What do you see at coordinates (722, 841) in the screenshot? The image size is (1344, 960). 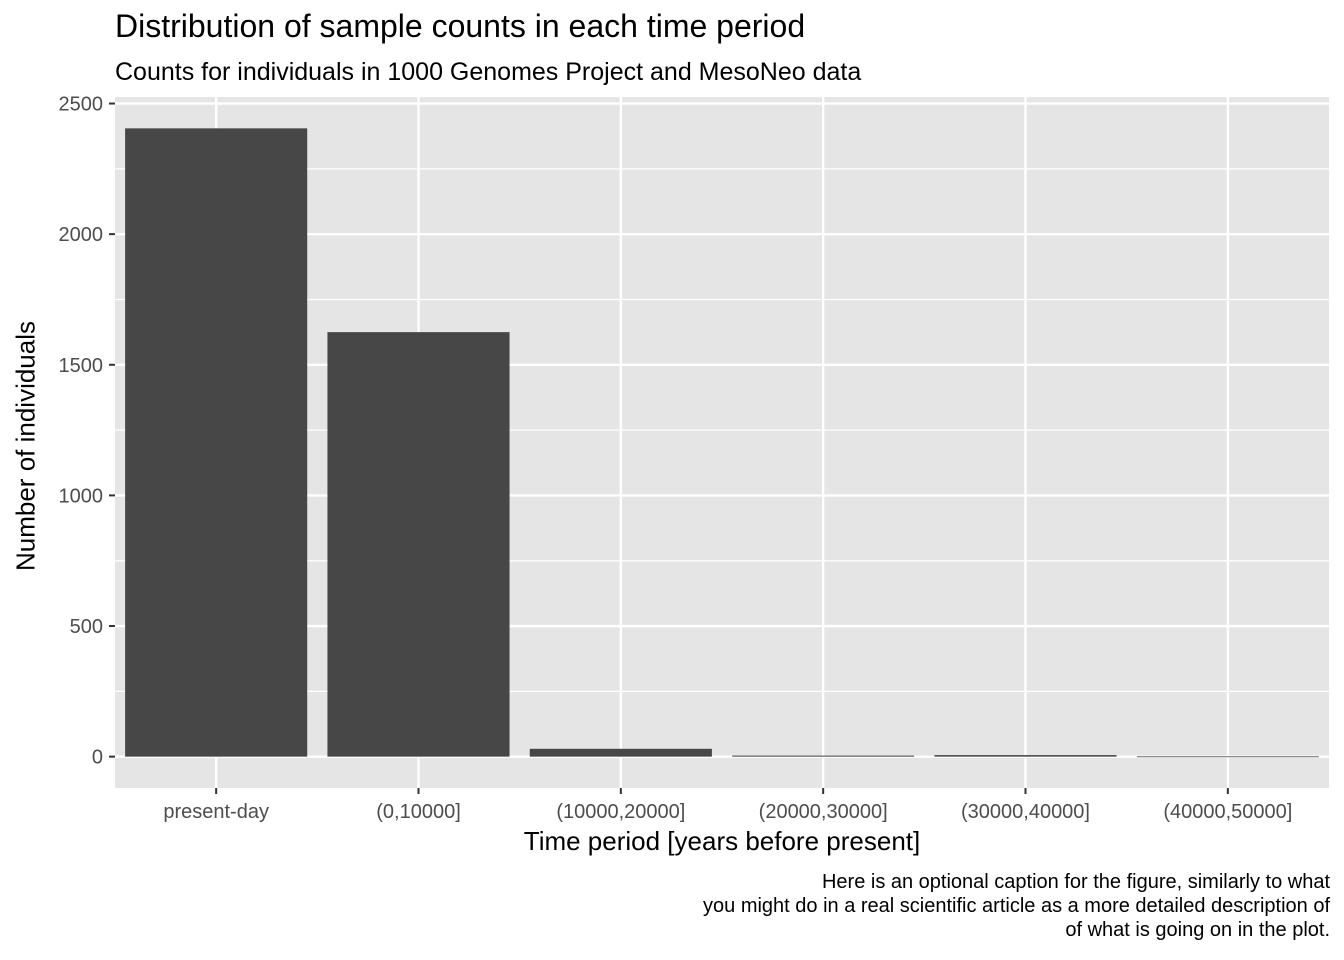 I see `x-axis-label: Time period [years before present]` at bounding box center [722, 841].